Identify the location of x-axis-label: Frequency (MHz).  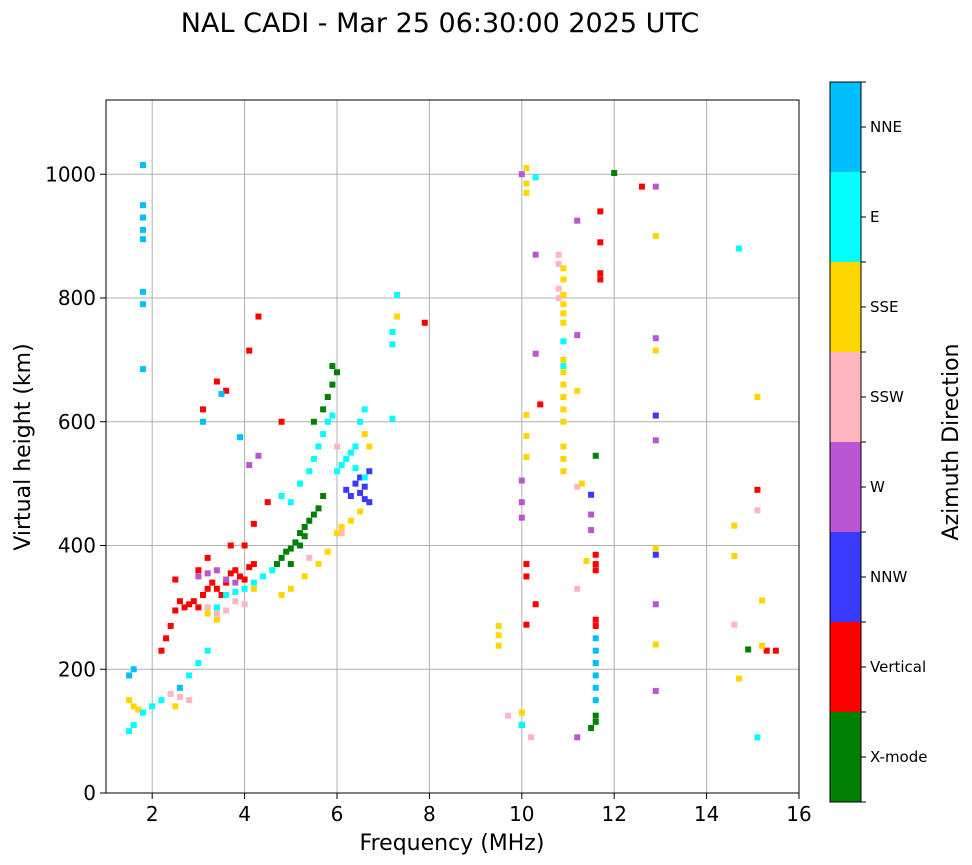
(452, 843).